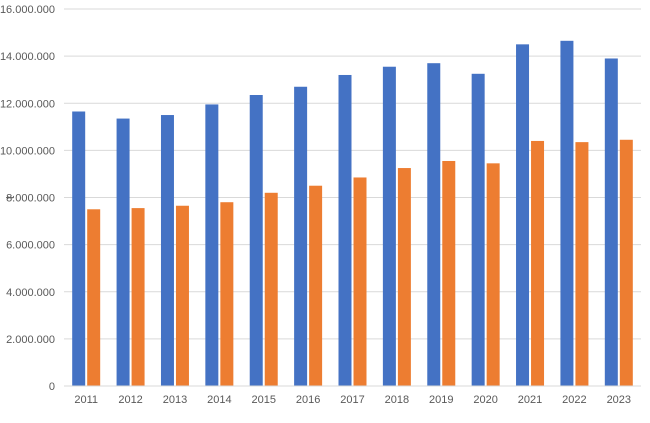 This screenshot has height=423, width=650. What do you see at coordinates (485, 400) in the screenshot?
I see `x-tick-label: 2020` at bounding box center [485, 400].